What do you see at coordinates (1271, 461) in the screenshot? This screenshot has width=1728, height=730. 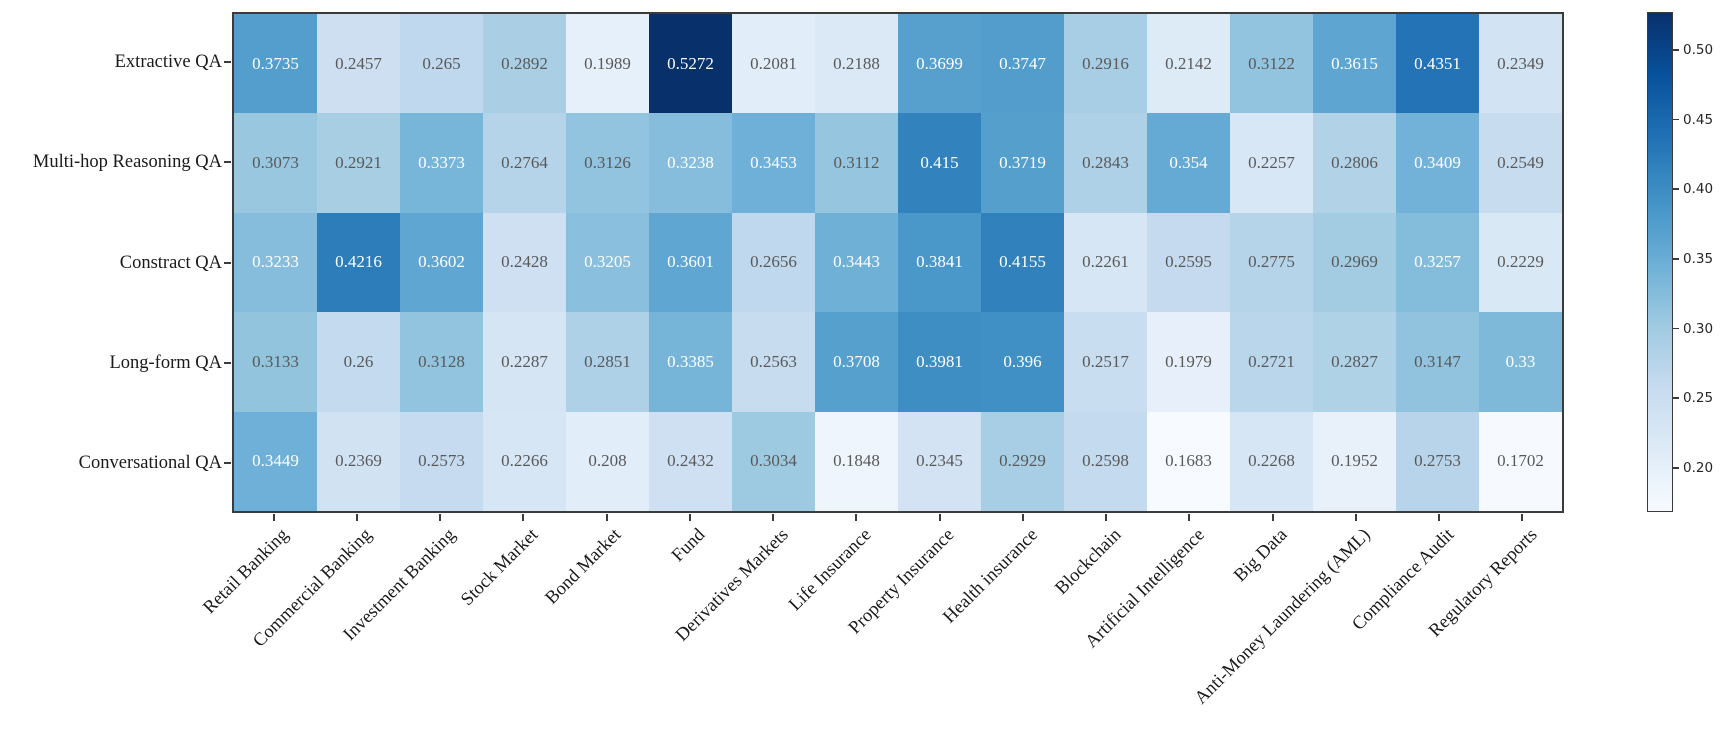 I see `heatmap-cell: 0.2268` at bounding box center [1271, 461].